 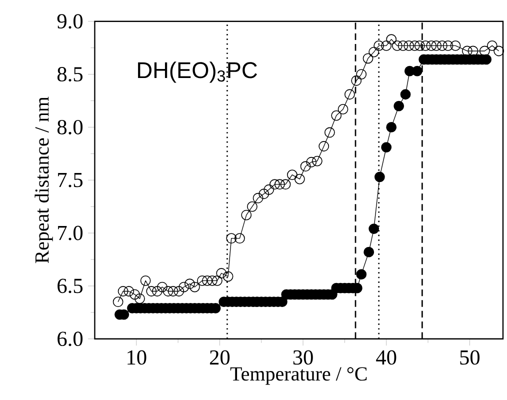 I want to click on x-tick-label: 40, so click(x=386, y=357).